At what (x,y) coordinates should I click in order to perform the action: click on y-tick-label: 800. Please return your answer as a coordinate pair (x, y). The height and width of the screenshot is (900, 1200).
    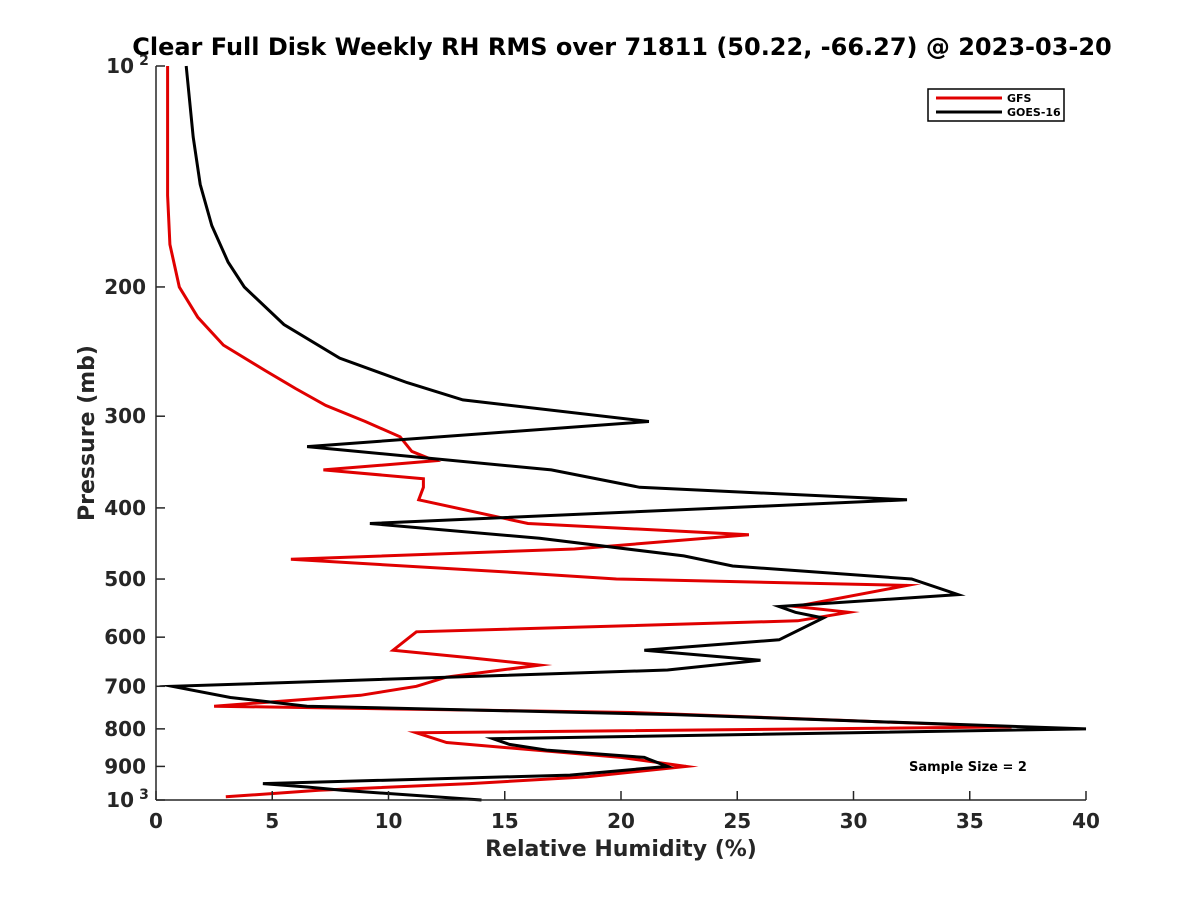
    Looking at the image, I should click on (125, 729).